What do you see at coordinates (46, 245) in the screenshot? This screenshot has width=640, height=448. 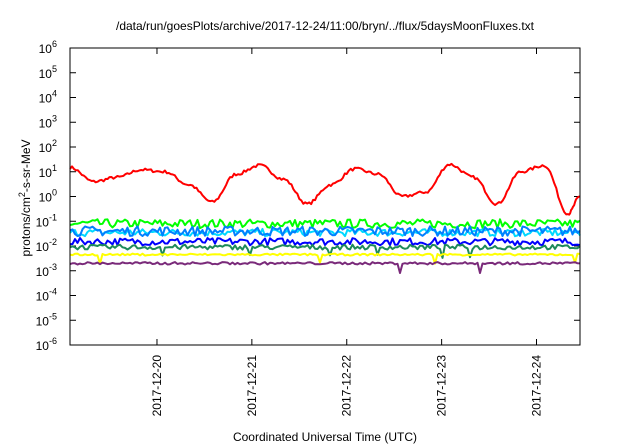 I see `y-tick-label: 10⁻²` at bounding box center [46, 245].